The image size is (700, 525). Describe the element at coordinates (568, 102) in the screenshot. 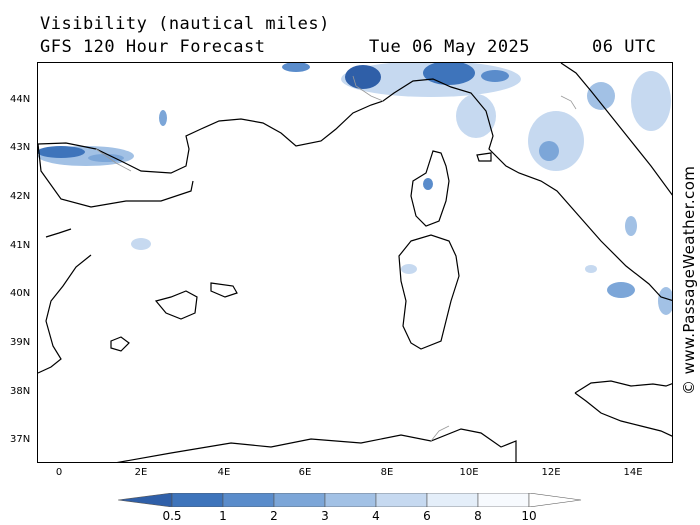

I see `border-italy-alps` at that location.